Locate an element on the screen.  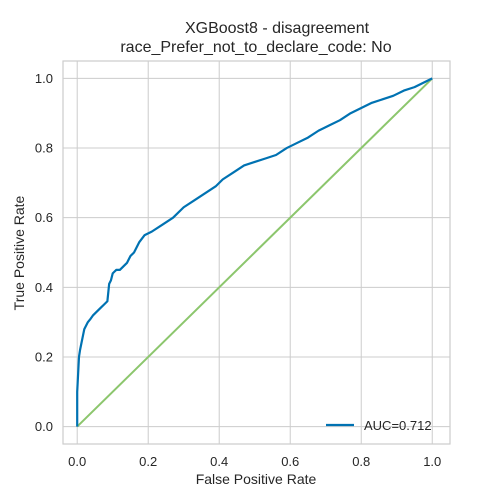
x-tick-label: 0.8 is located at coordinates (361, 461).